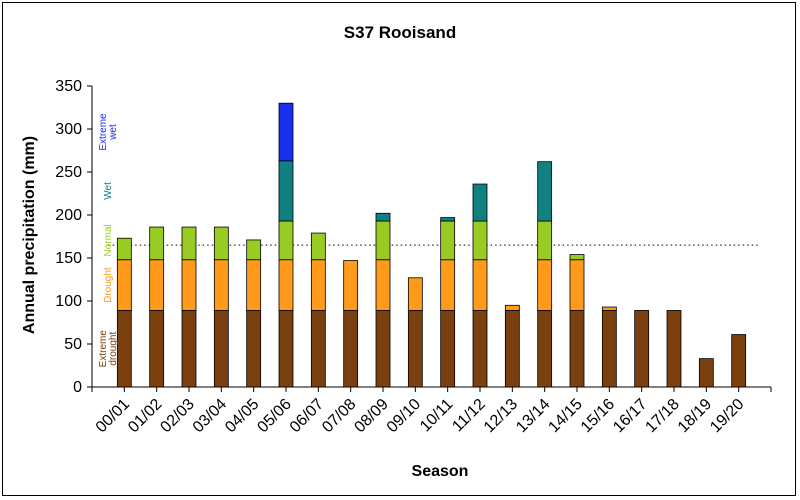  I want to click on y-tick-label: 150, so click(68, 258).